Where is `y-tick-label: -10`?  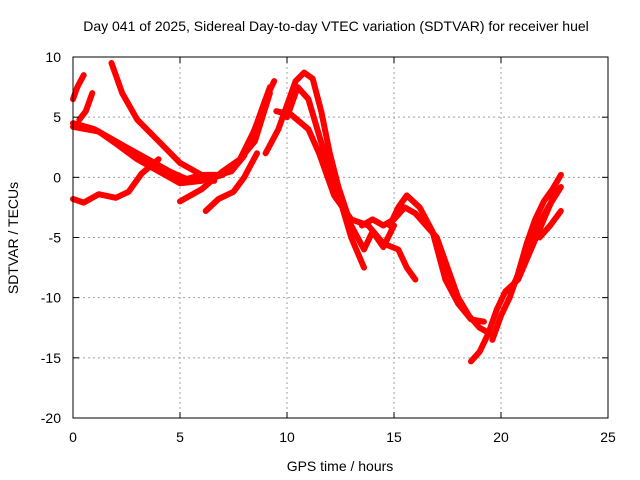 y-tick-label: -10 is located at coordinates (51, 298).